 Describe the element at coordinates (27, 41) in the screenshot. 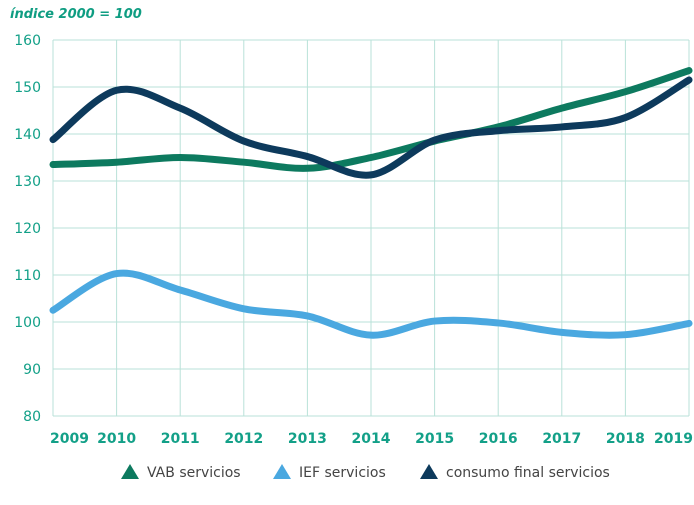

I see `y-tick-label: 160` at that location.